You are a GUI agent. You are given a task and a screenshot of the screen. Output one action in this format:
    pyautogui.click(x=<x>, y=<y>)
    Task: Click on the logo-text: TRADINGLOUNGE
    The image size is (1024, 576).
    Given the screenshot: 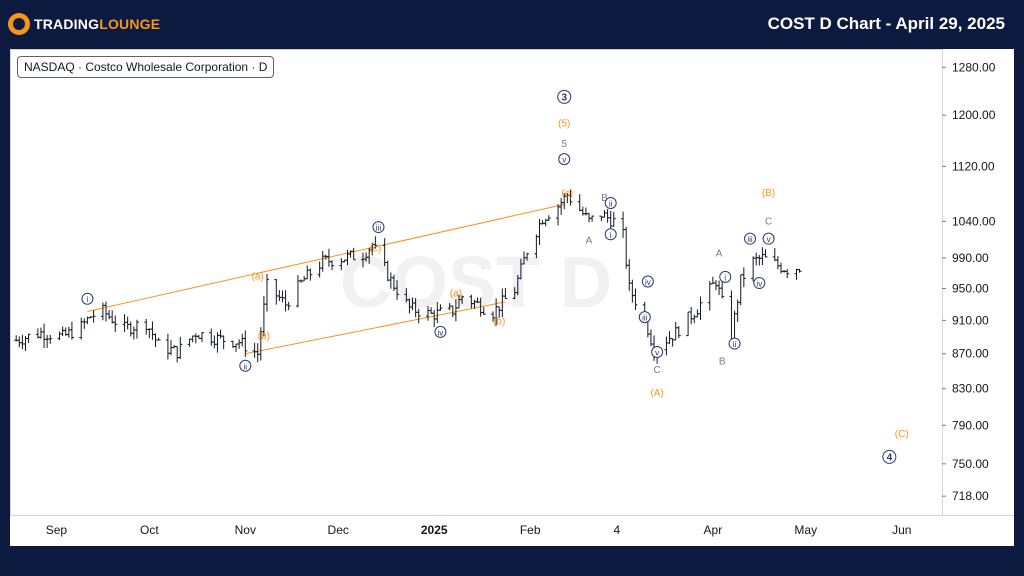 What is the action you would take?
    pyautogui.click(x=97, y=24)
    